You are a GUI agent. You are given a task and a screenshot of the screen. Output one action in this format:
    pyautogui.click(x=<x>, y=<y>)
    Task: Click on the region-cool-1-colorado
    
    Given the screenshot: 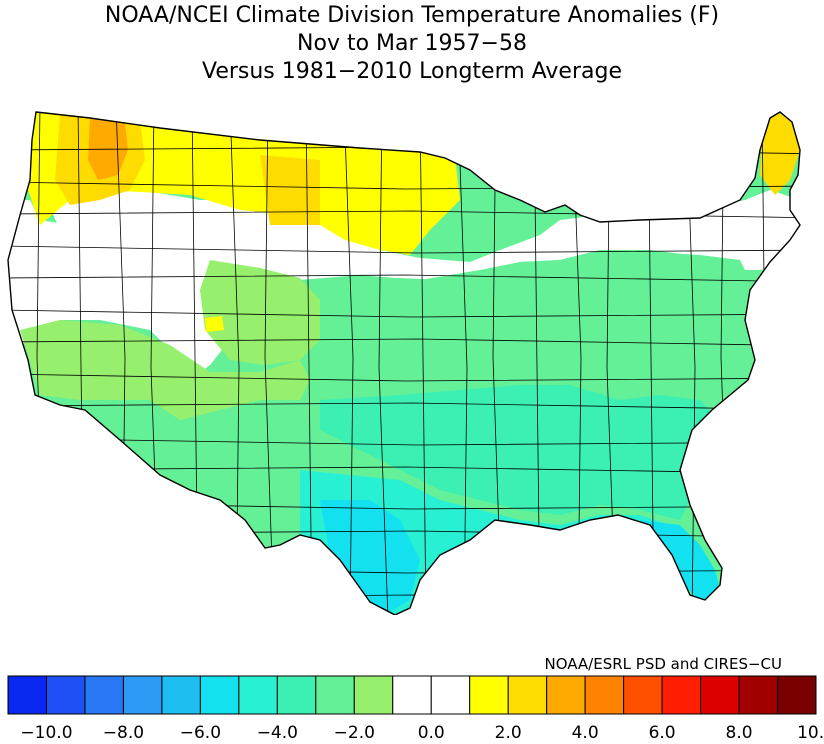 What is the action you would take?
    pyautogui.click(x=260, y=312)
    